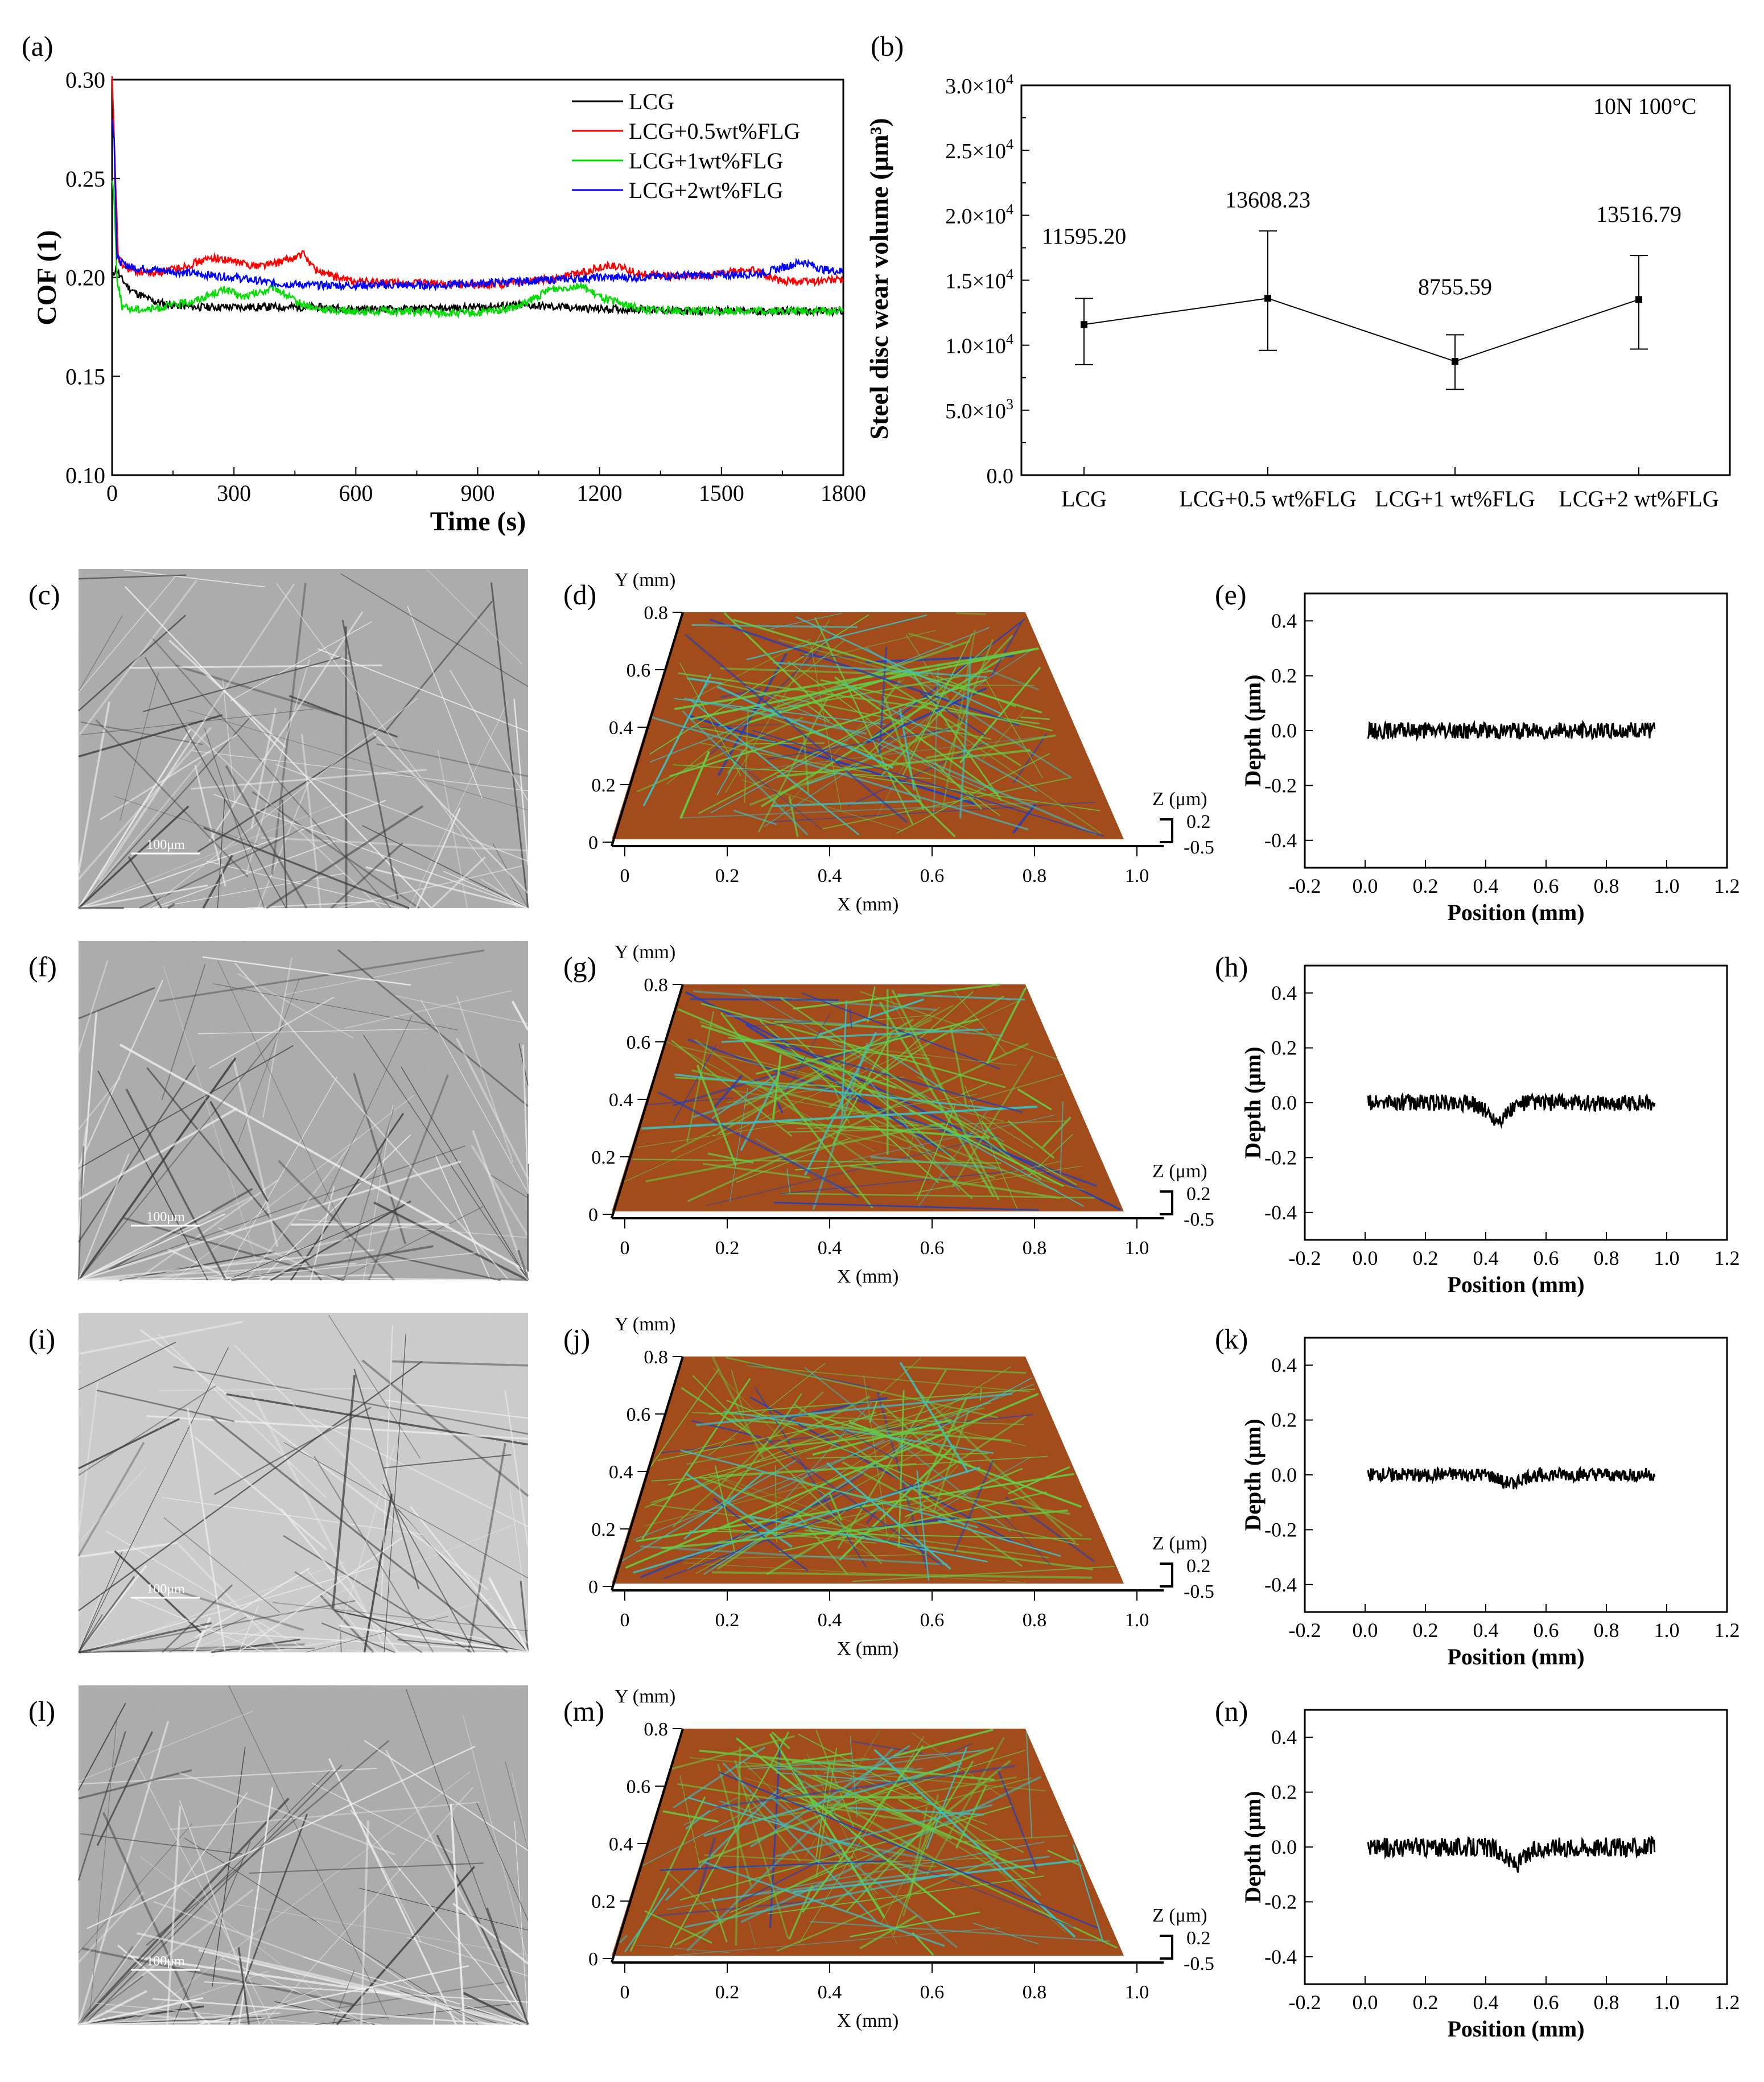 Image resolution: width=1764 pixels, height=2082 pixels. I want to click on cof-y-tick-label: 0.15, so click(85, 376).